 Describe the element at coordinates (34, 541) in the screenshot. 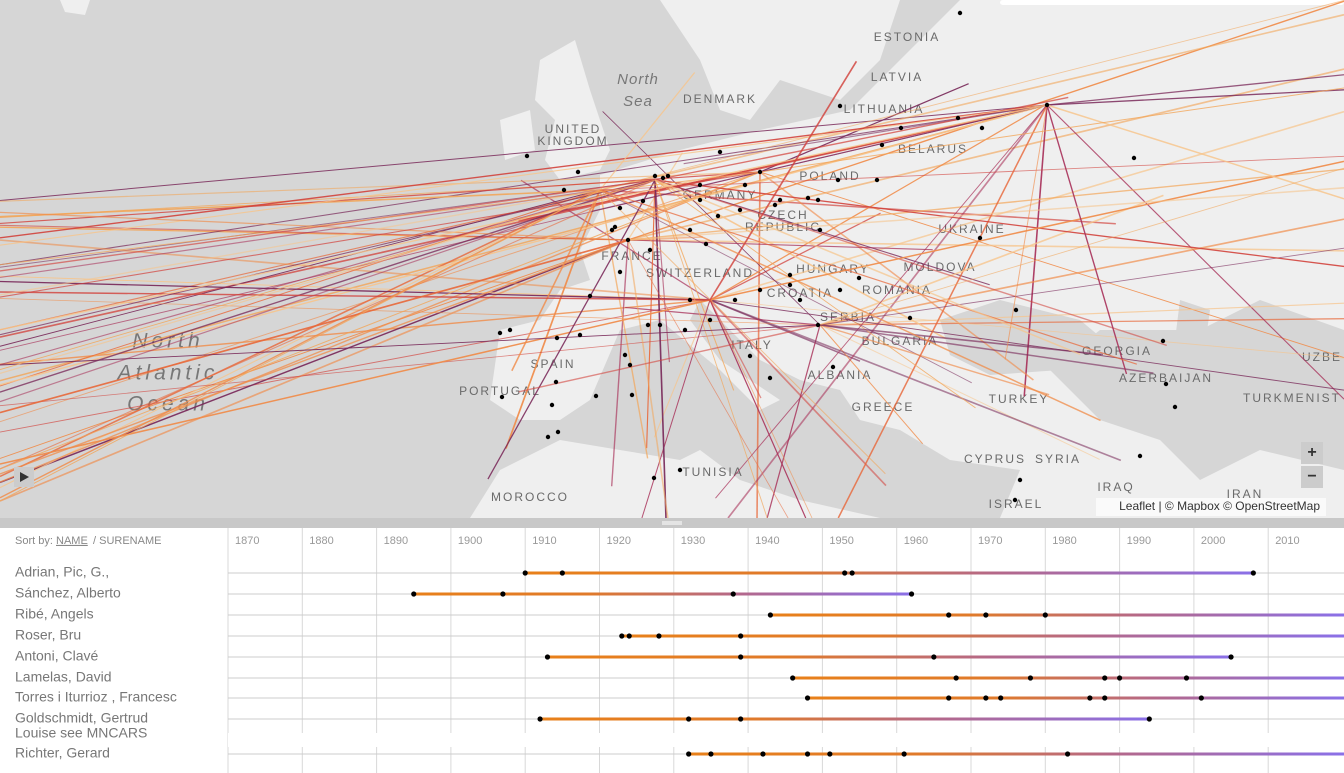

I see `sort-label: Sort by:` at that location.